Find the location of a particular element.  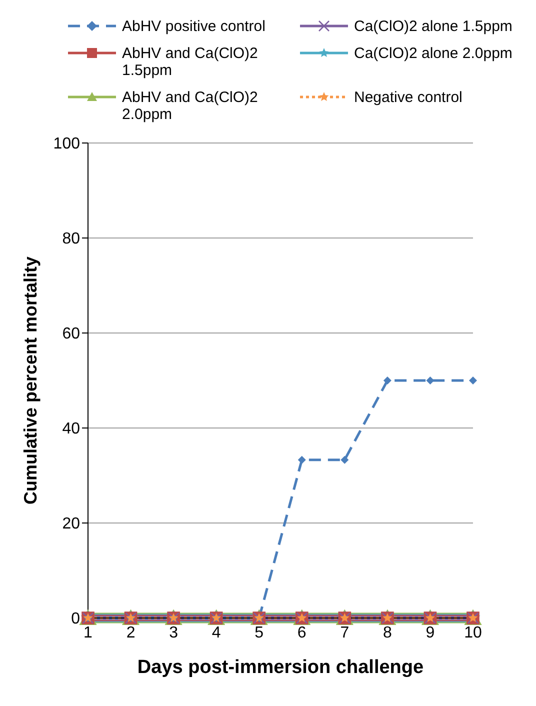

x-tick-label: 5 is located at coordinates (259, 633).